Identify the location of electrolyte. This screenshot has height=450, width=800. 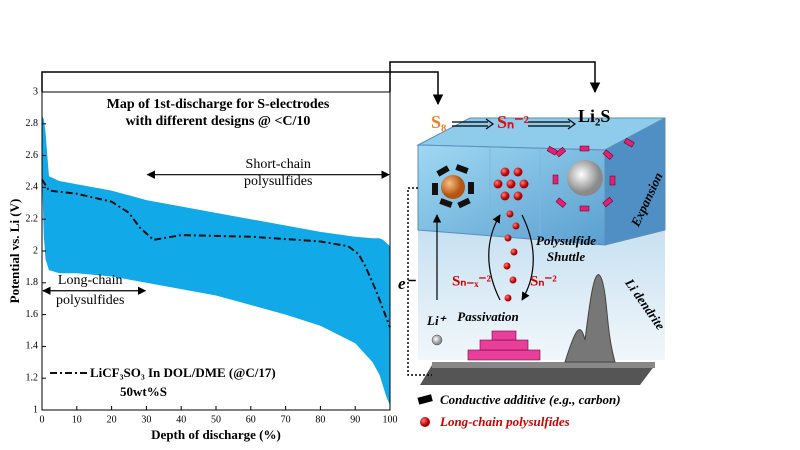
(541, 295).